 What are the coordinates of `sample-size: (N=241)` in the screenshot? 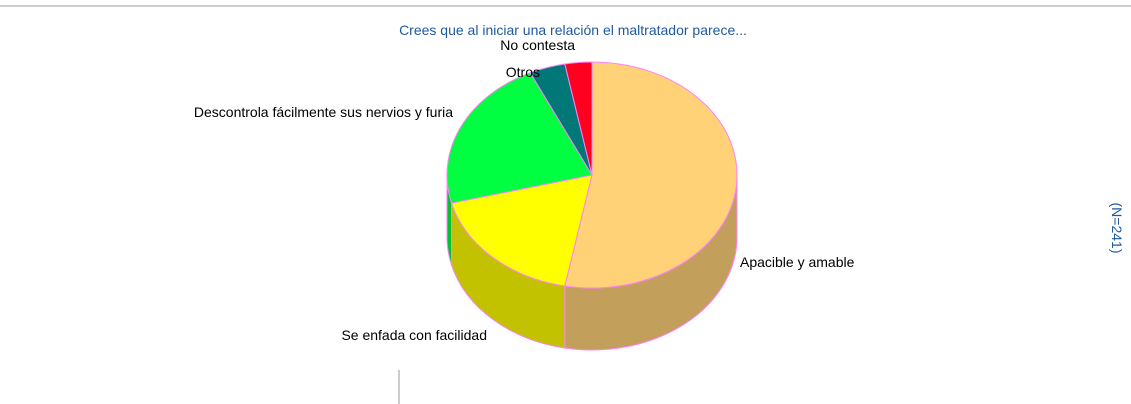 It's located at (1117, 228).